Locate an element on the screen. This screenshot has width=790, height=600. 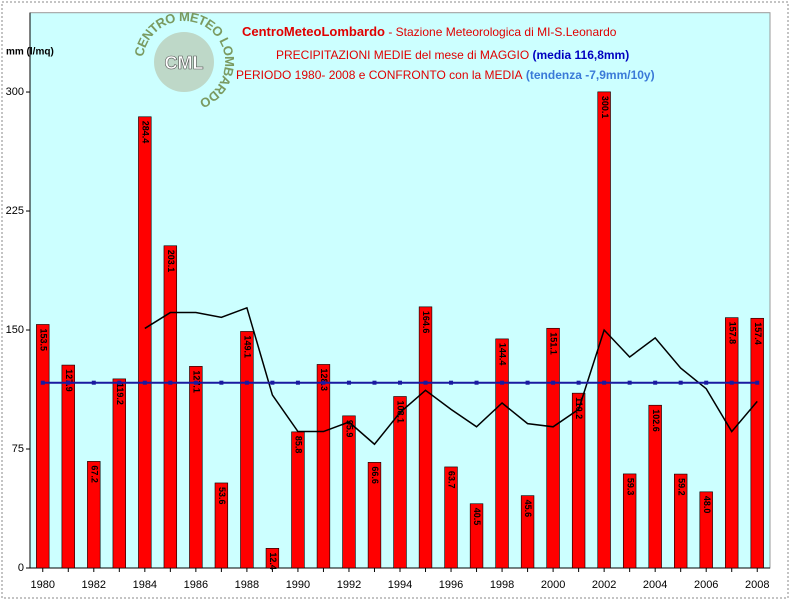
x-tick-label: 1984 is located at coordinates (145, 585).